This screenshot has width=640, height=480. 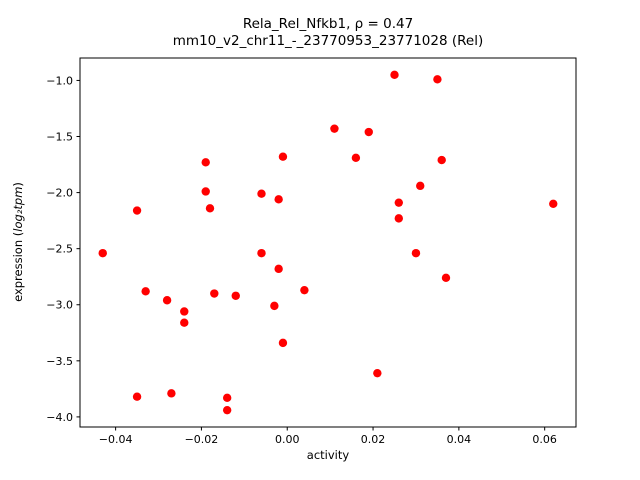 I want to click on y-axis-label-suffix: ), so click(x=18, y=184).